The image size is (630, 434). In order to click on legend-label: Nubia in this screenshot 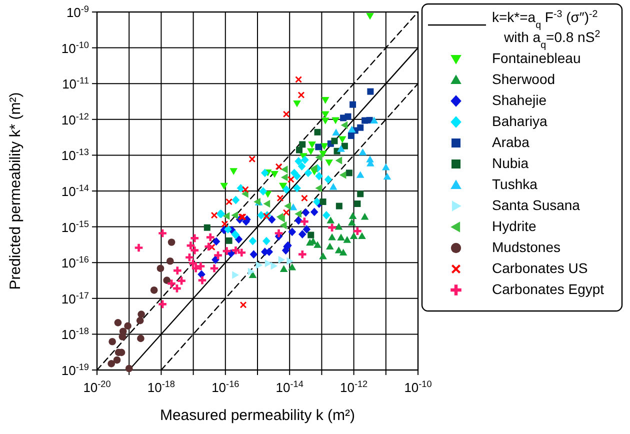, I will do `click(510, 163)`.